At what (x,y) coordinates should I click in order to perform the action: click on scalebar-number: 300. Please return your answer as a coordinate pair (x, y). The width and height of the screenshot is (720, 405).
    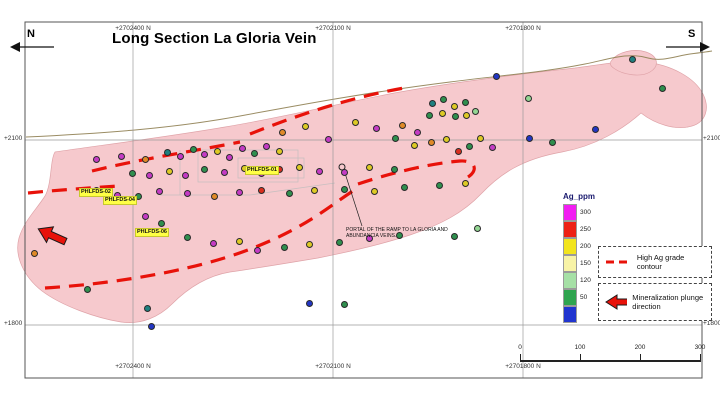
    Looking at the image, I should click on (700, 347).